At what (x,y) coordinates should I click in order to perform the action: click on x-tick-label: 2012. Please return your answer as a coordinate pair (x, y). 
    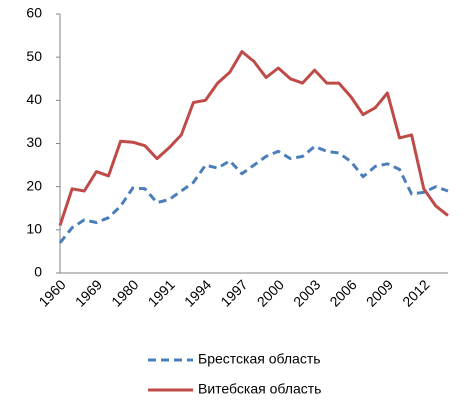
    Looking at the image, I should click on (415, 292).